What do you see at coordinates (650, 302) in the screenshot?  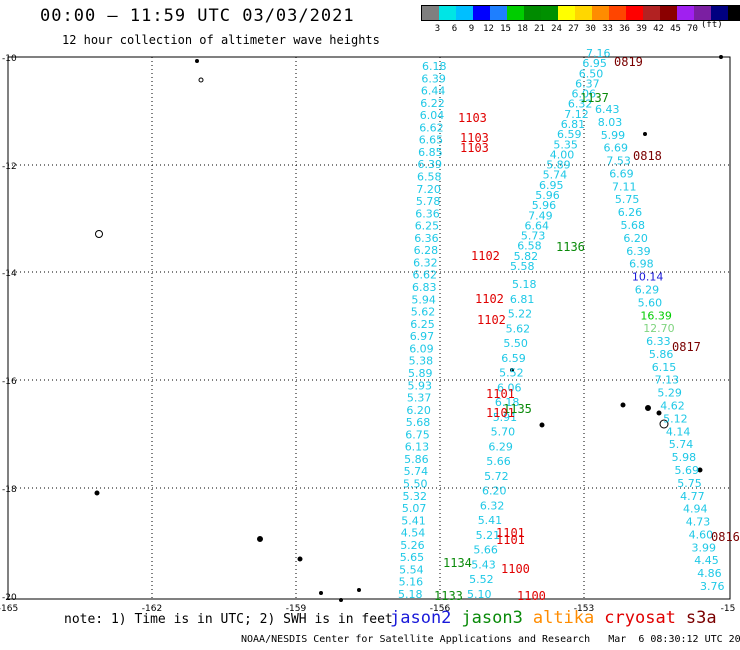 I see `wave-height-reading: 5.60` at bounding box center [650, 302].